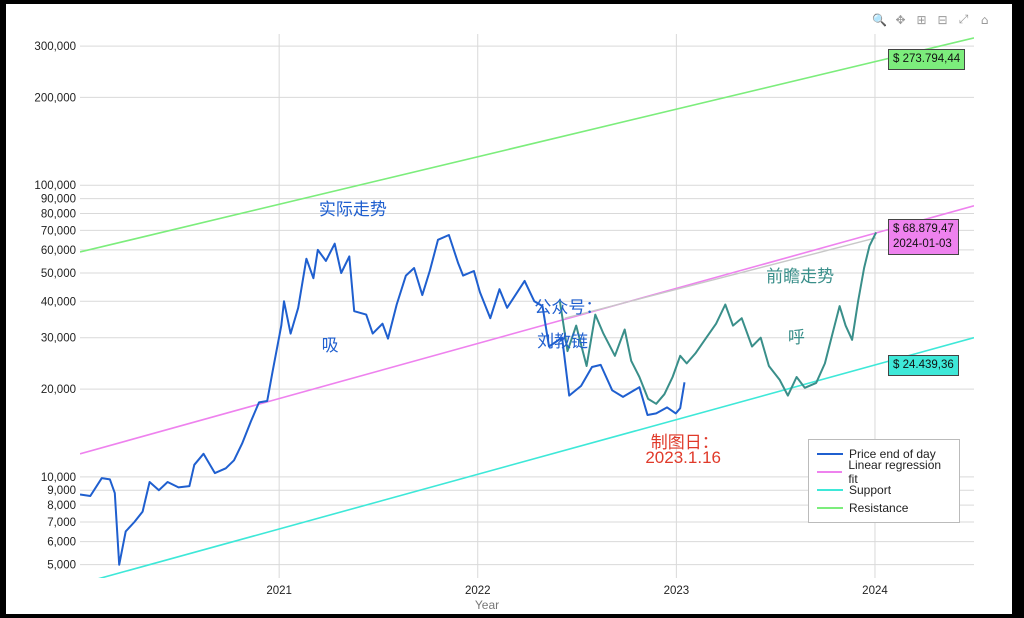 The width and height of the screenshot is (1024, 618). What do you see at coordinates (900, 19) in the screenshot?
I see `pan-icon: ✥` at bounding box center [900, 19].